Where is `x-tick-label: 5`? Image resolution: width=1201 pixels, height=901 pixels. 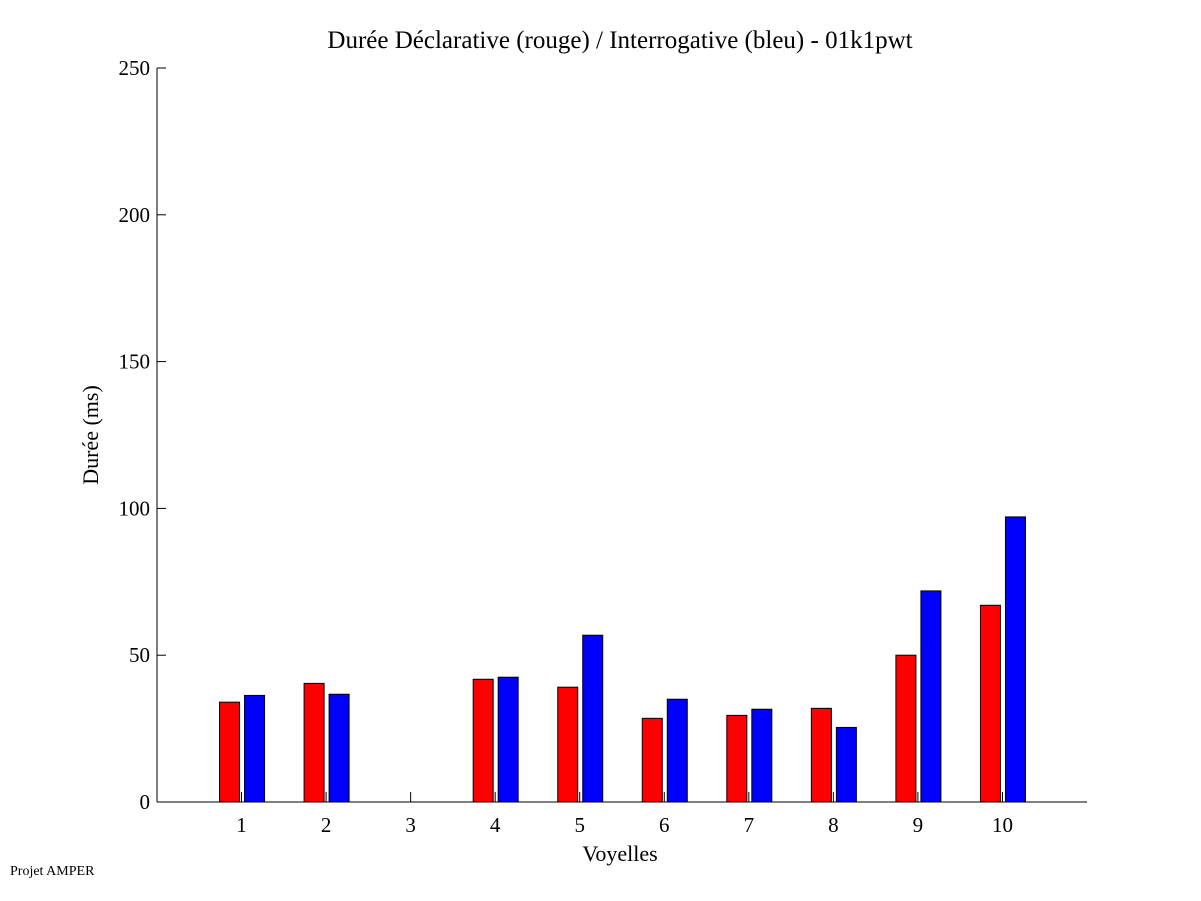
x-tick-label: 5 is located at coordinates (579, 825).